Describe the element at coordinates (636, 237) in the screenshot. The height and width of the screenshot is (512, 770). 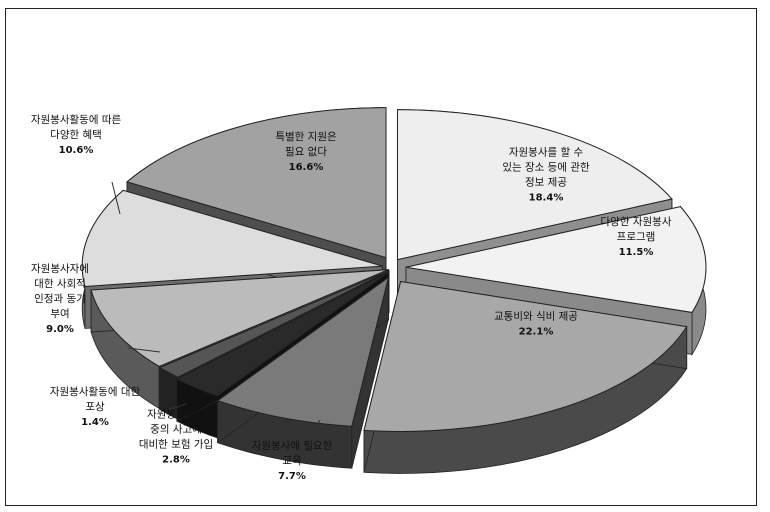
I see `slice-category-label: 프로그램` at that location.